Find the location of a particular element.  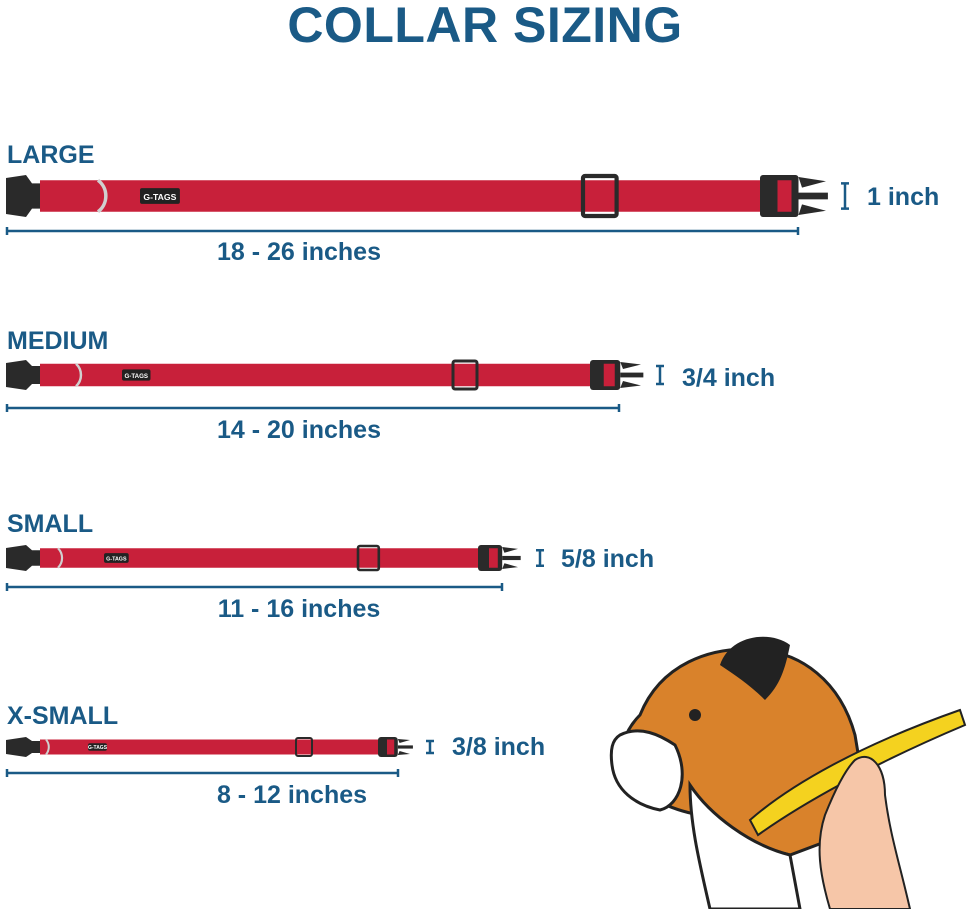

dog-ear is located at coordinates (755, 668).